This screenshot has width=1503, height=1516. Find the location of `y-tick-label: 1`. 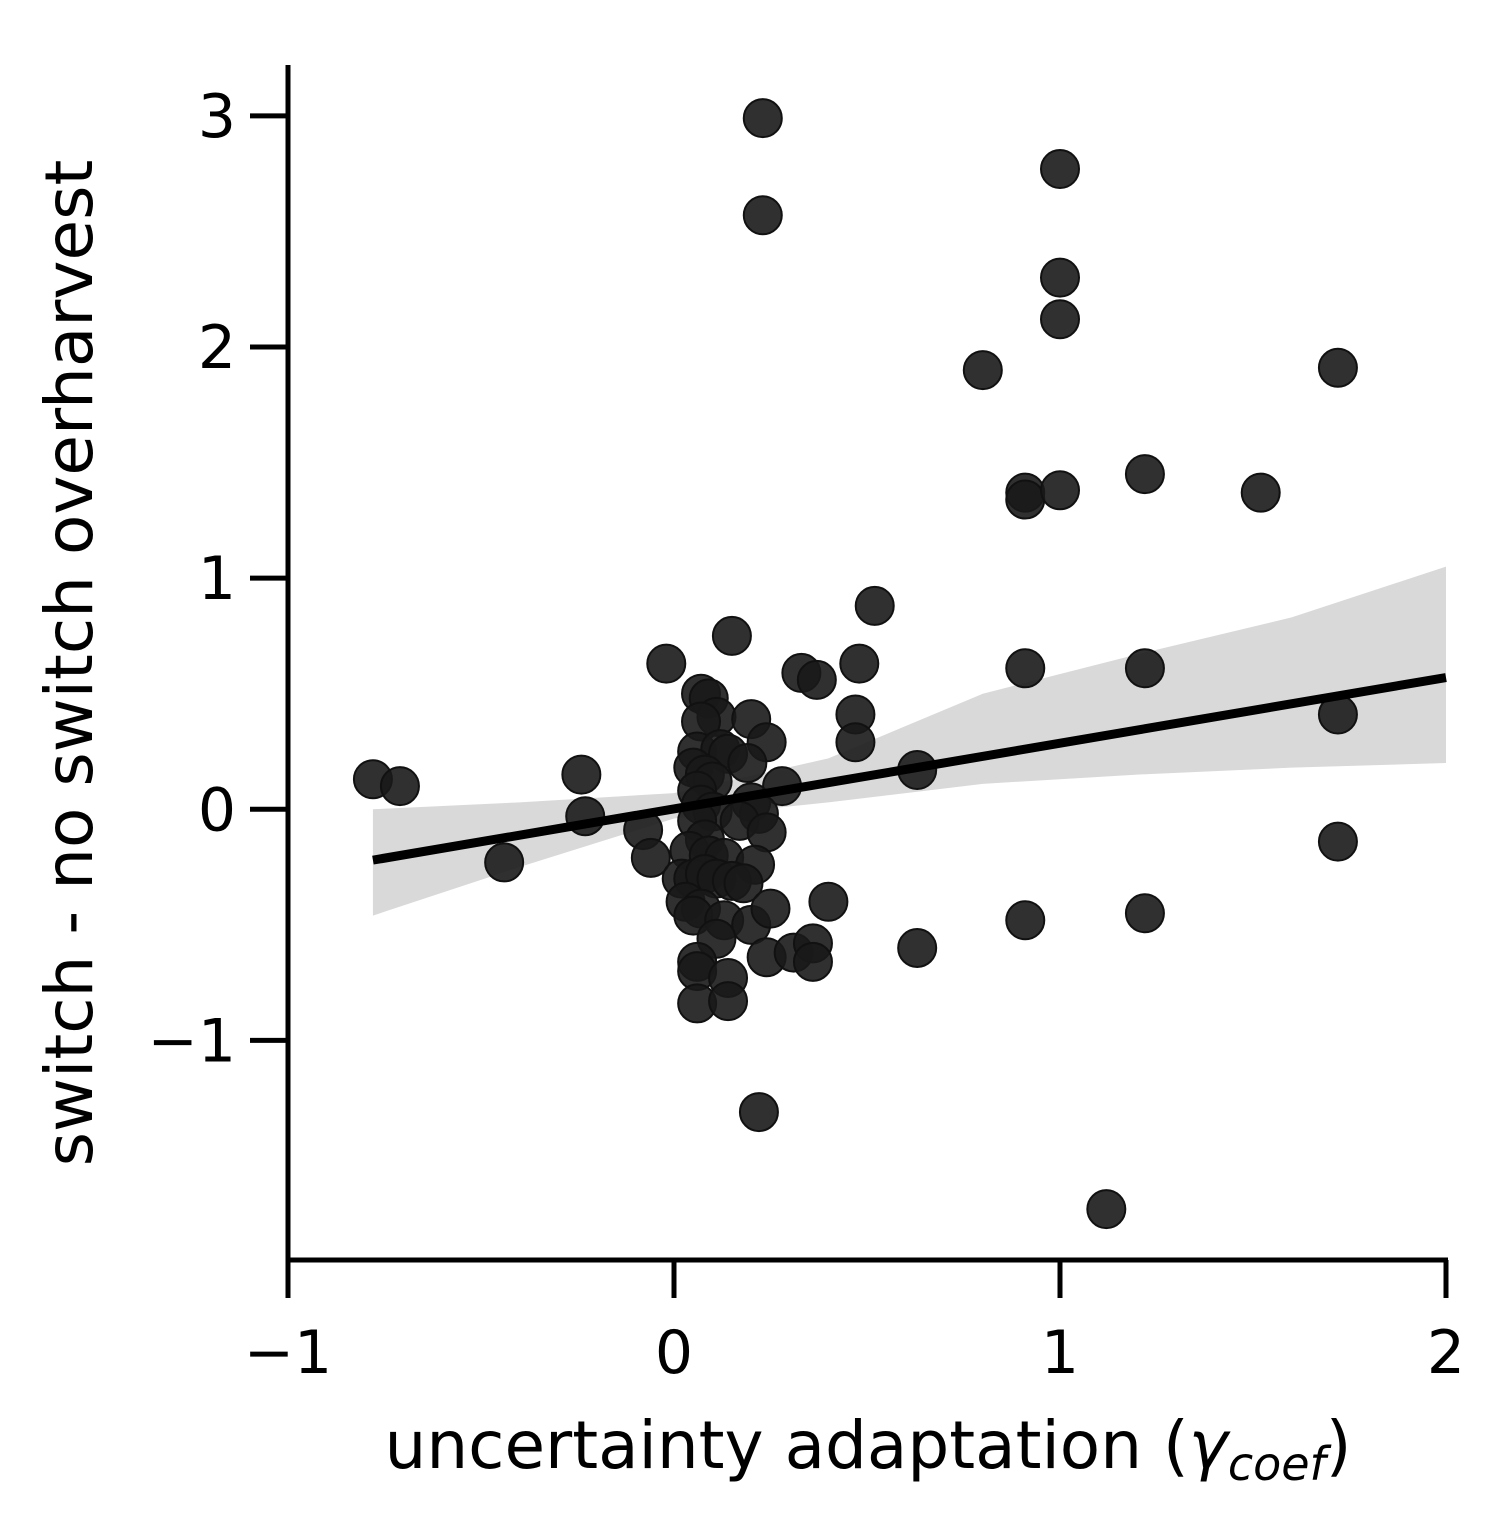

y-tick-label: 1 is located at coordinates (217, 579).